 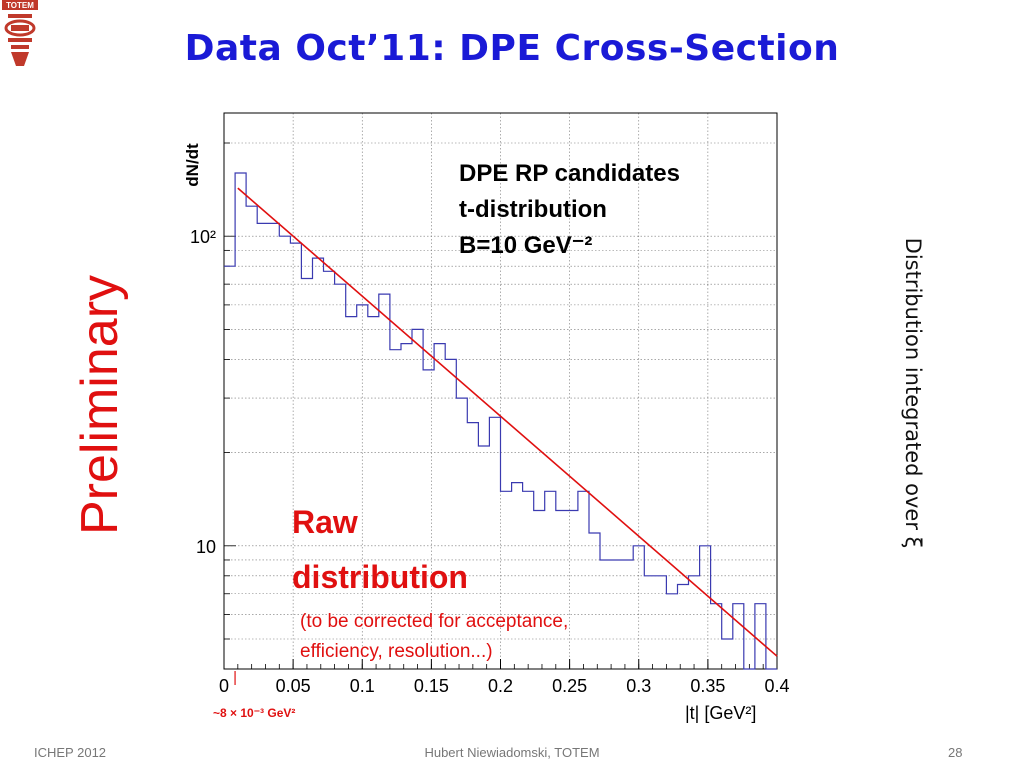 I want to click on x-tick-label: 0.4, so click(x=776, y=686).